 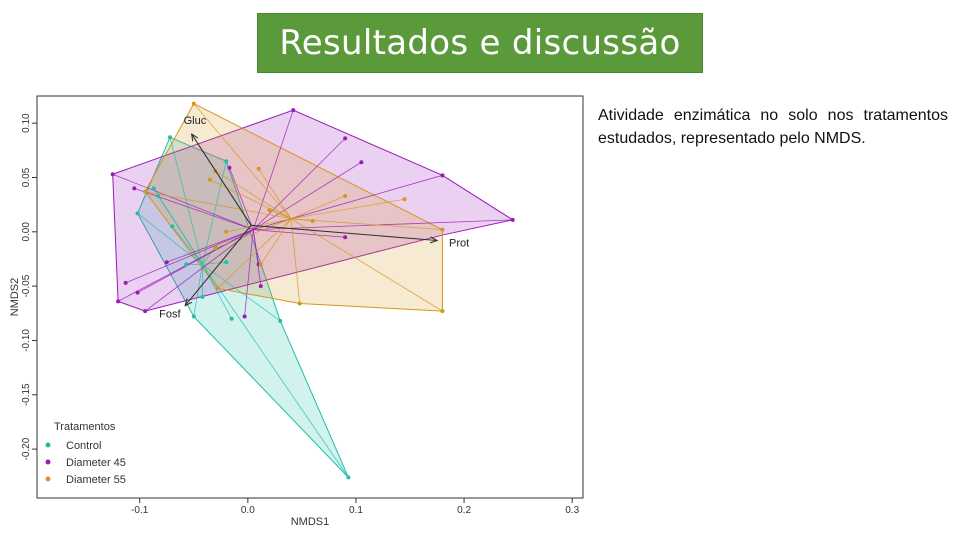 What do you see at coordinates (310, 522) in the screenshot?
I see `x-axis-title: NMDS1` at bounding box center [310, 522].